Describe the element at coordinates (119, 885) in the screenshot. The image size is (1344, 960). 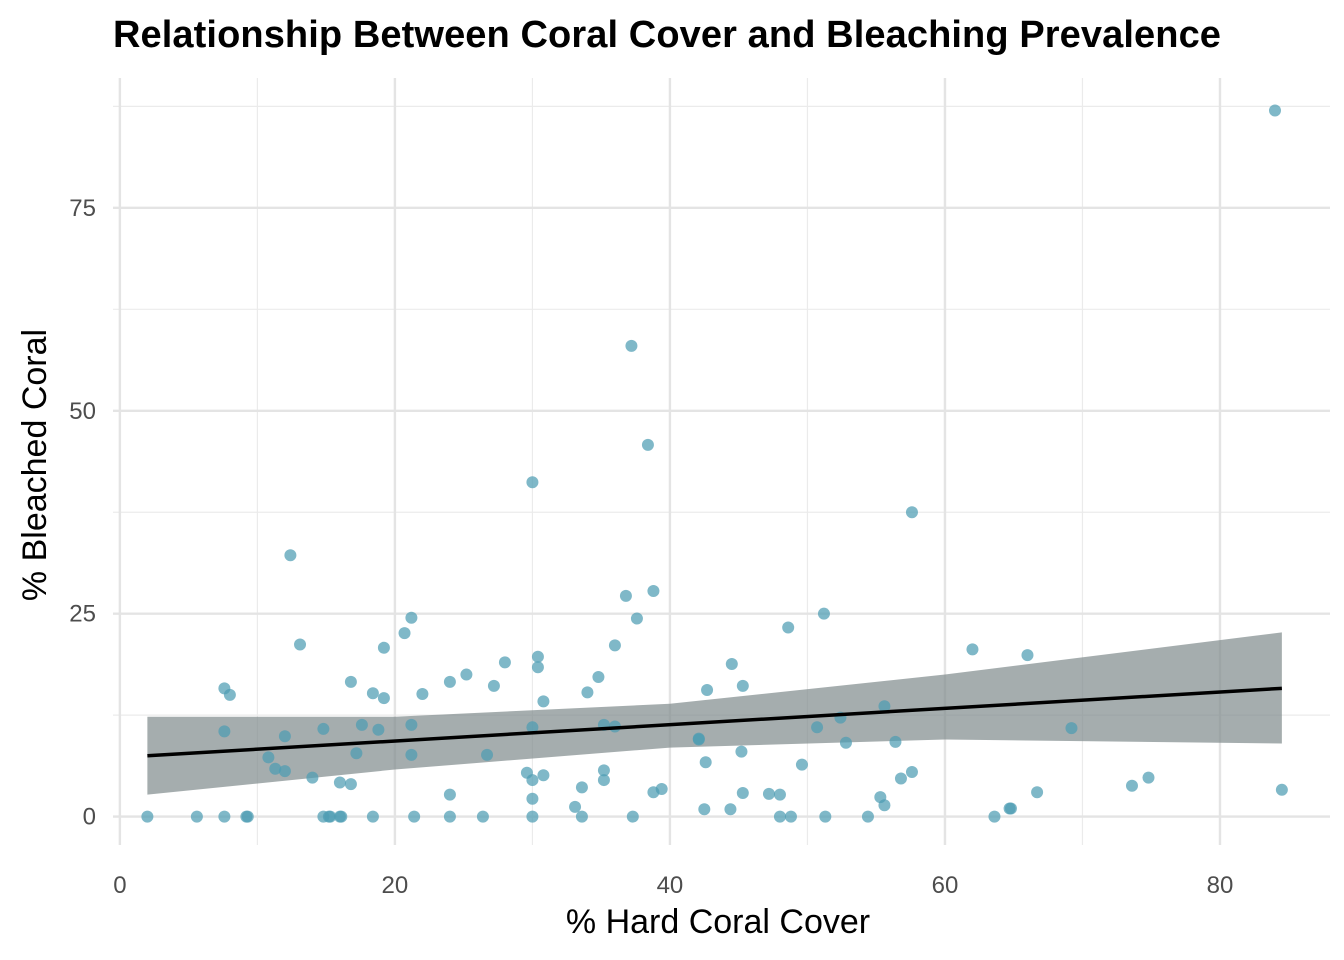
I see `x-tick-label: 0` at that location.